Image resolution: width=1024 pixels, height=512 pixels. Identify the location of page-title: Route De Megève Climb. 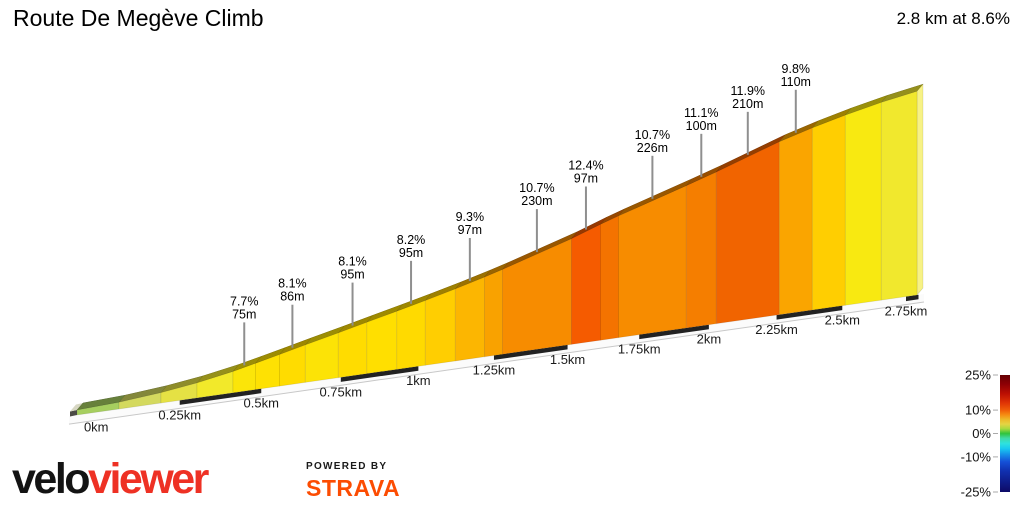
(138, 18).